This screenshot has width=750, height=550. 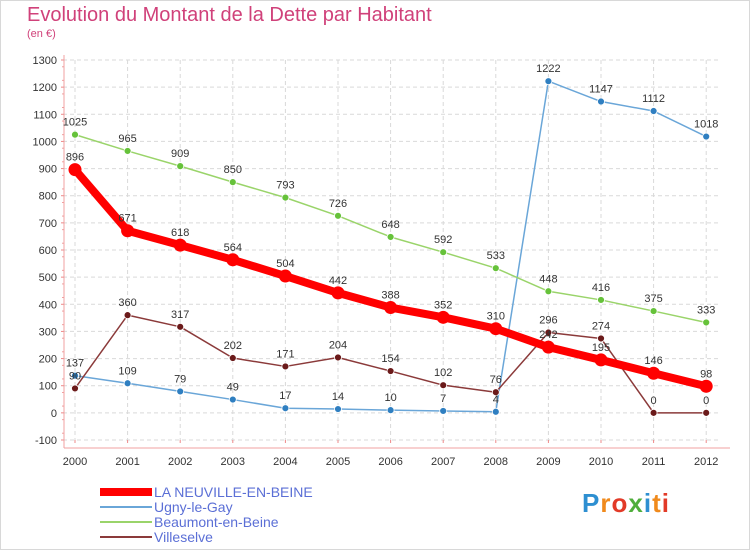 What do you see at coordinates (390, 296) in the screenshot?
I see `data-label: 388` at bounding box center [390, 296].